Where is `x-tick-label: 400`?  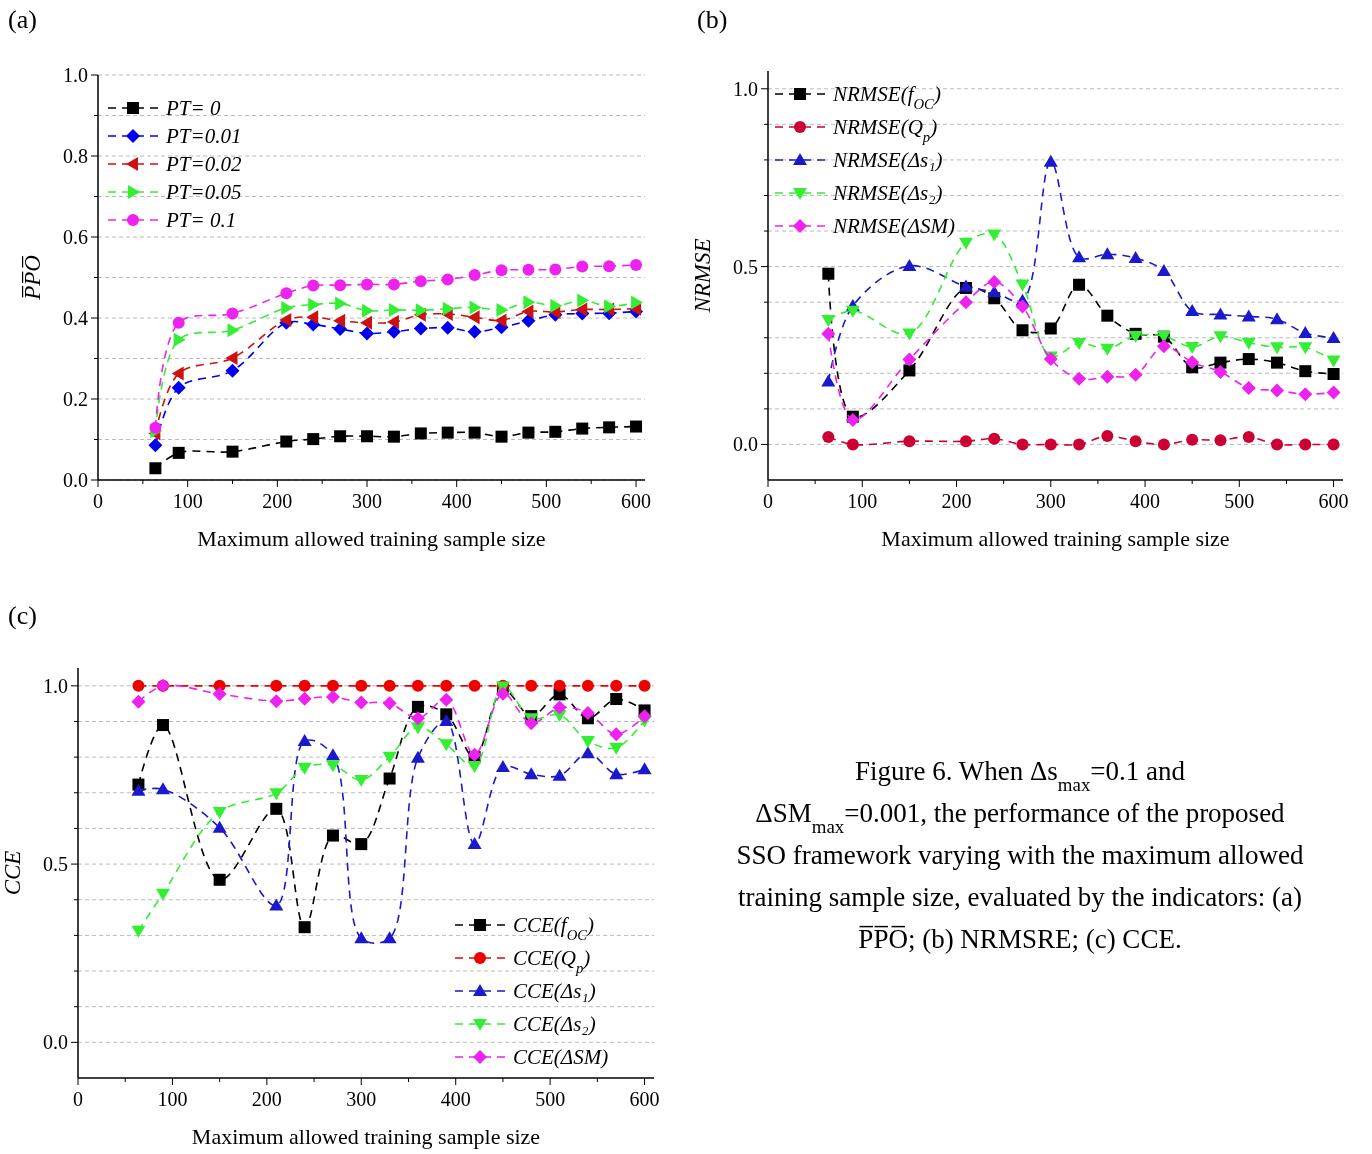 x-tick-label: 400 is located at coordinates (455, 1099).